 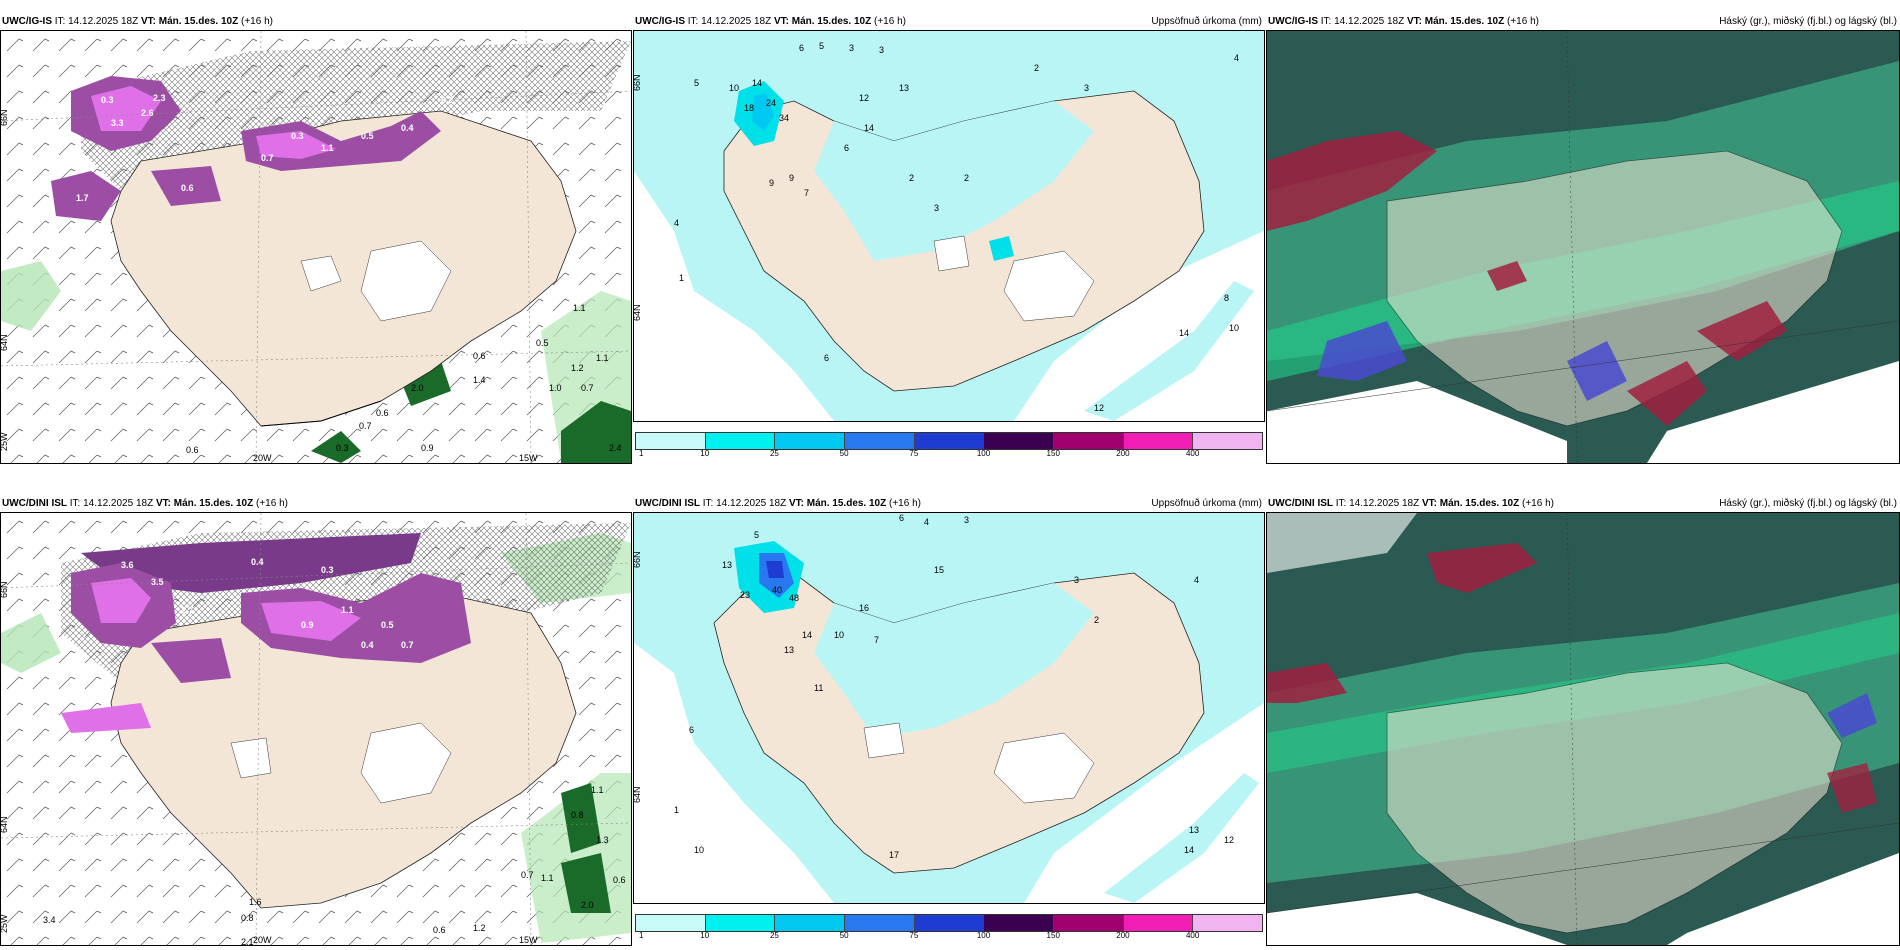 I want to click on map-value: 2.0, so click(x=417, y=388).